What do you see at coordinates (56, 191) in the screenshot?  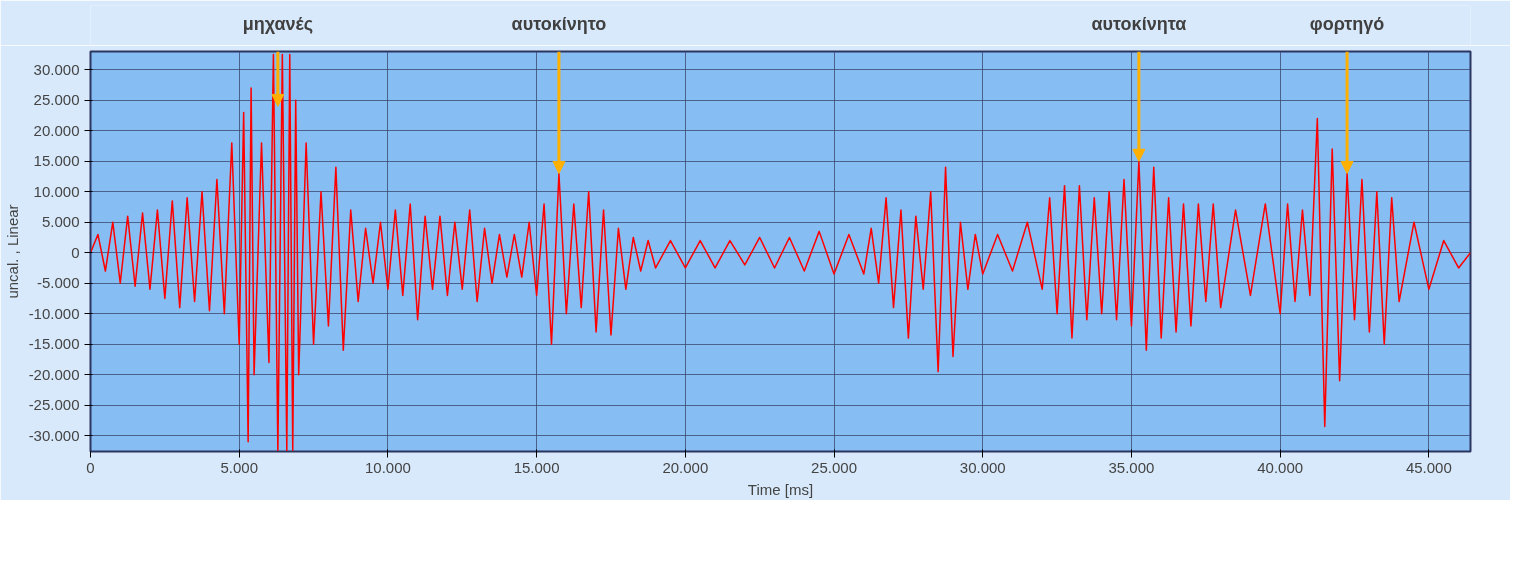 I see `y-tick-label: 10.000` at bounding box center [56, 191].